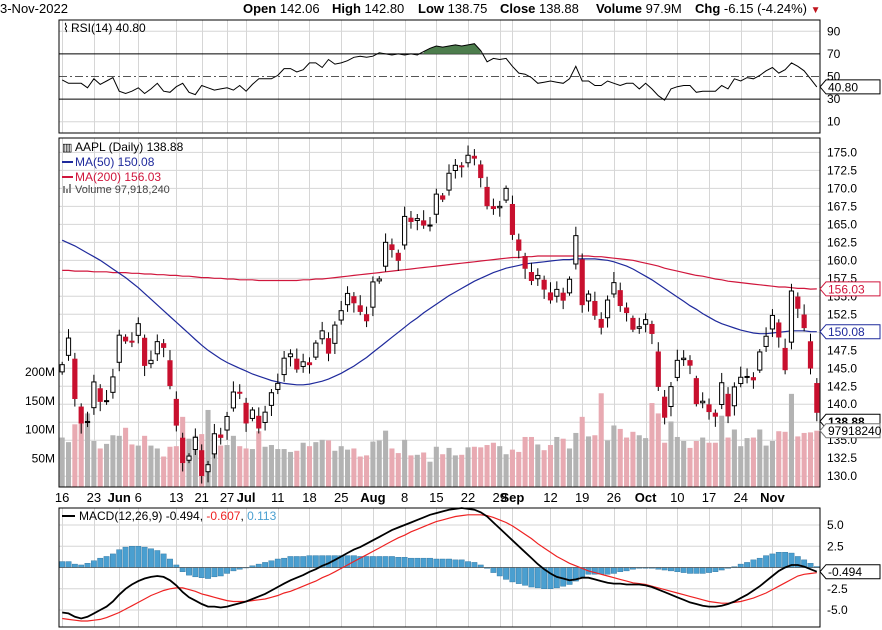  Describe the element at coordinates (834, 31) in the screenshot. I see `rsi-tick-label: 90` at that location.